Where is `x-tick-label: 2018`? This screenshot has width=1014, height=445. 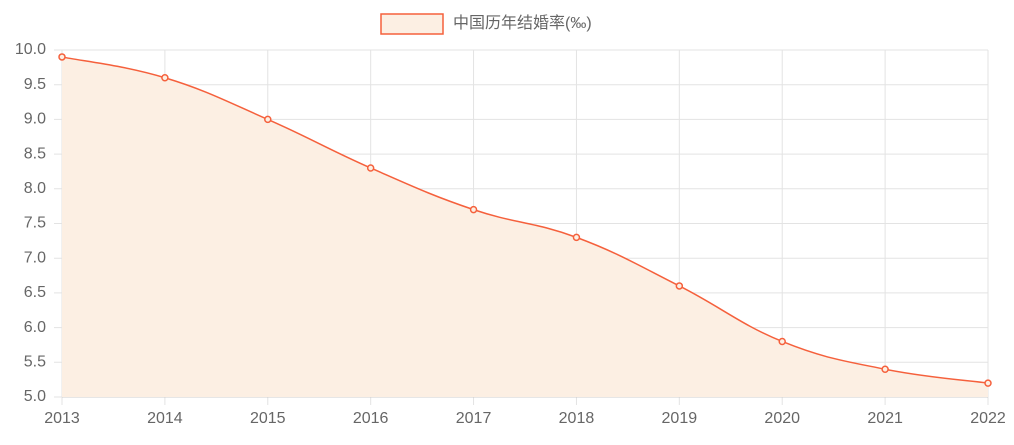
x-tick-label: 2018 is located at coordinates (577, 418).